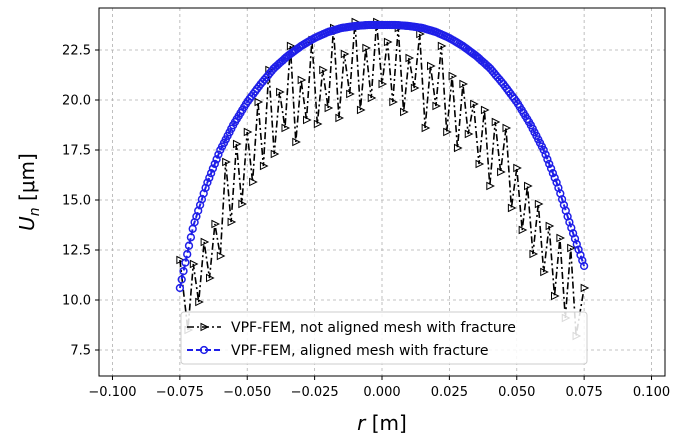 The image size is (674, 438). Describe the element at coordinates (381, 392) in the screenshot. I see `x-tick-label: 0.000` at that location.